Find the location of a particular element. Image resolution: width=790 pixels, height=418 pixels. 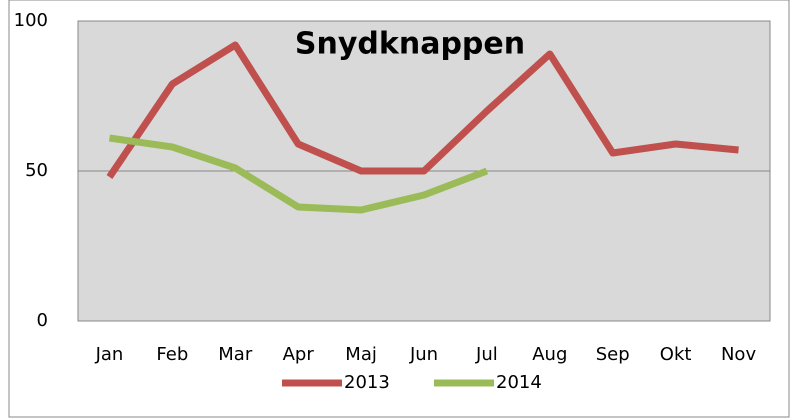

y-tick-label: 100 is located at coordinates (31, 20).